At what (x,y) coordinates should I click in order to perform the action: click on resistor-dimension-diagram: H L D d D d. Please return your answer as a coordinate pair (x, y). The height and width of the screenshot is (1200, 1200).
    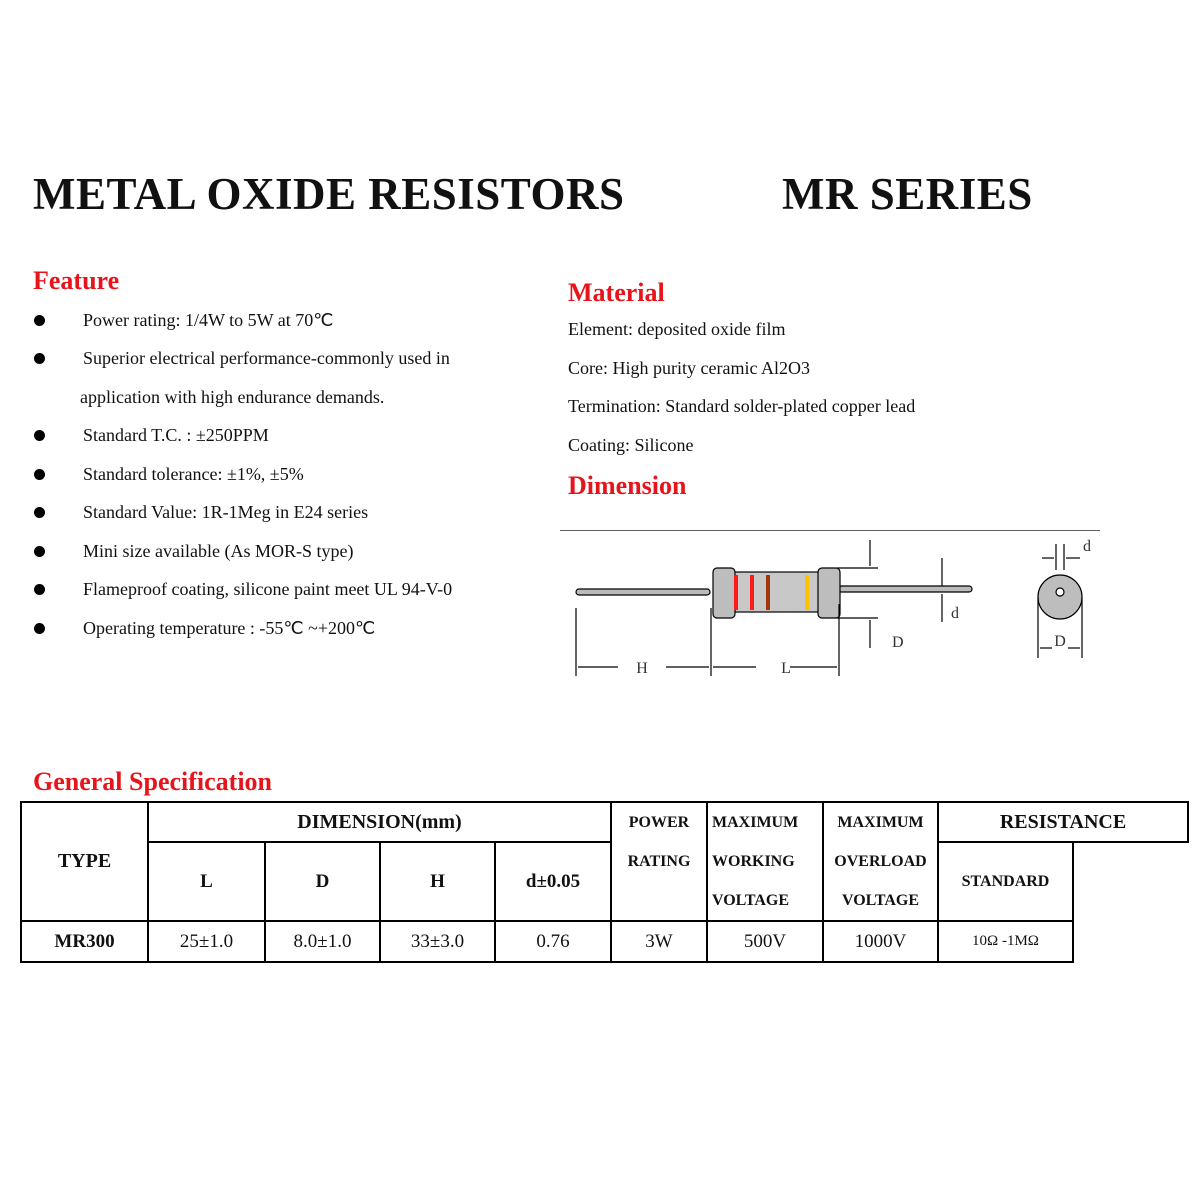
    Looking at the image, I should click on (830, 603).